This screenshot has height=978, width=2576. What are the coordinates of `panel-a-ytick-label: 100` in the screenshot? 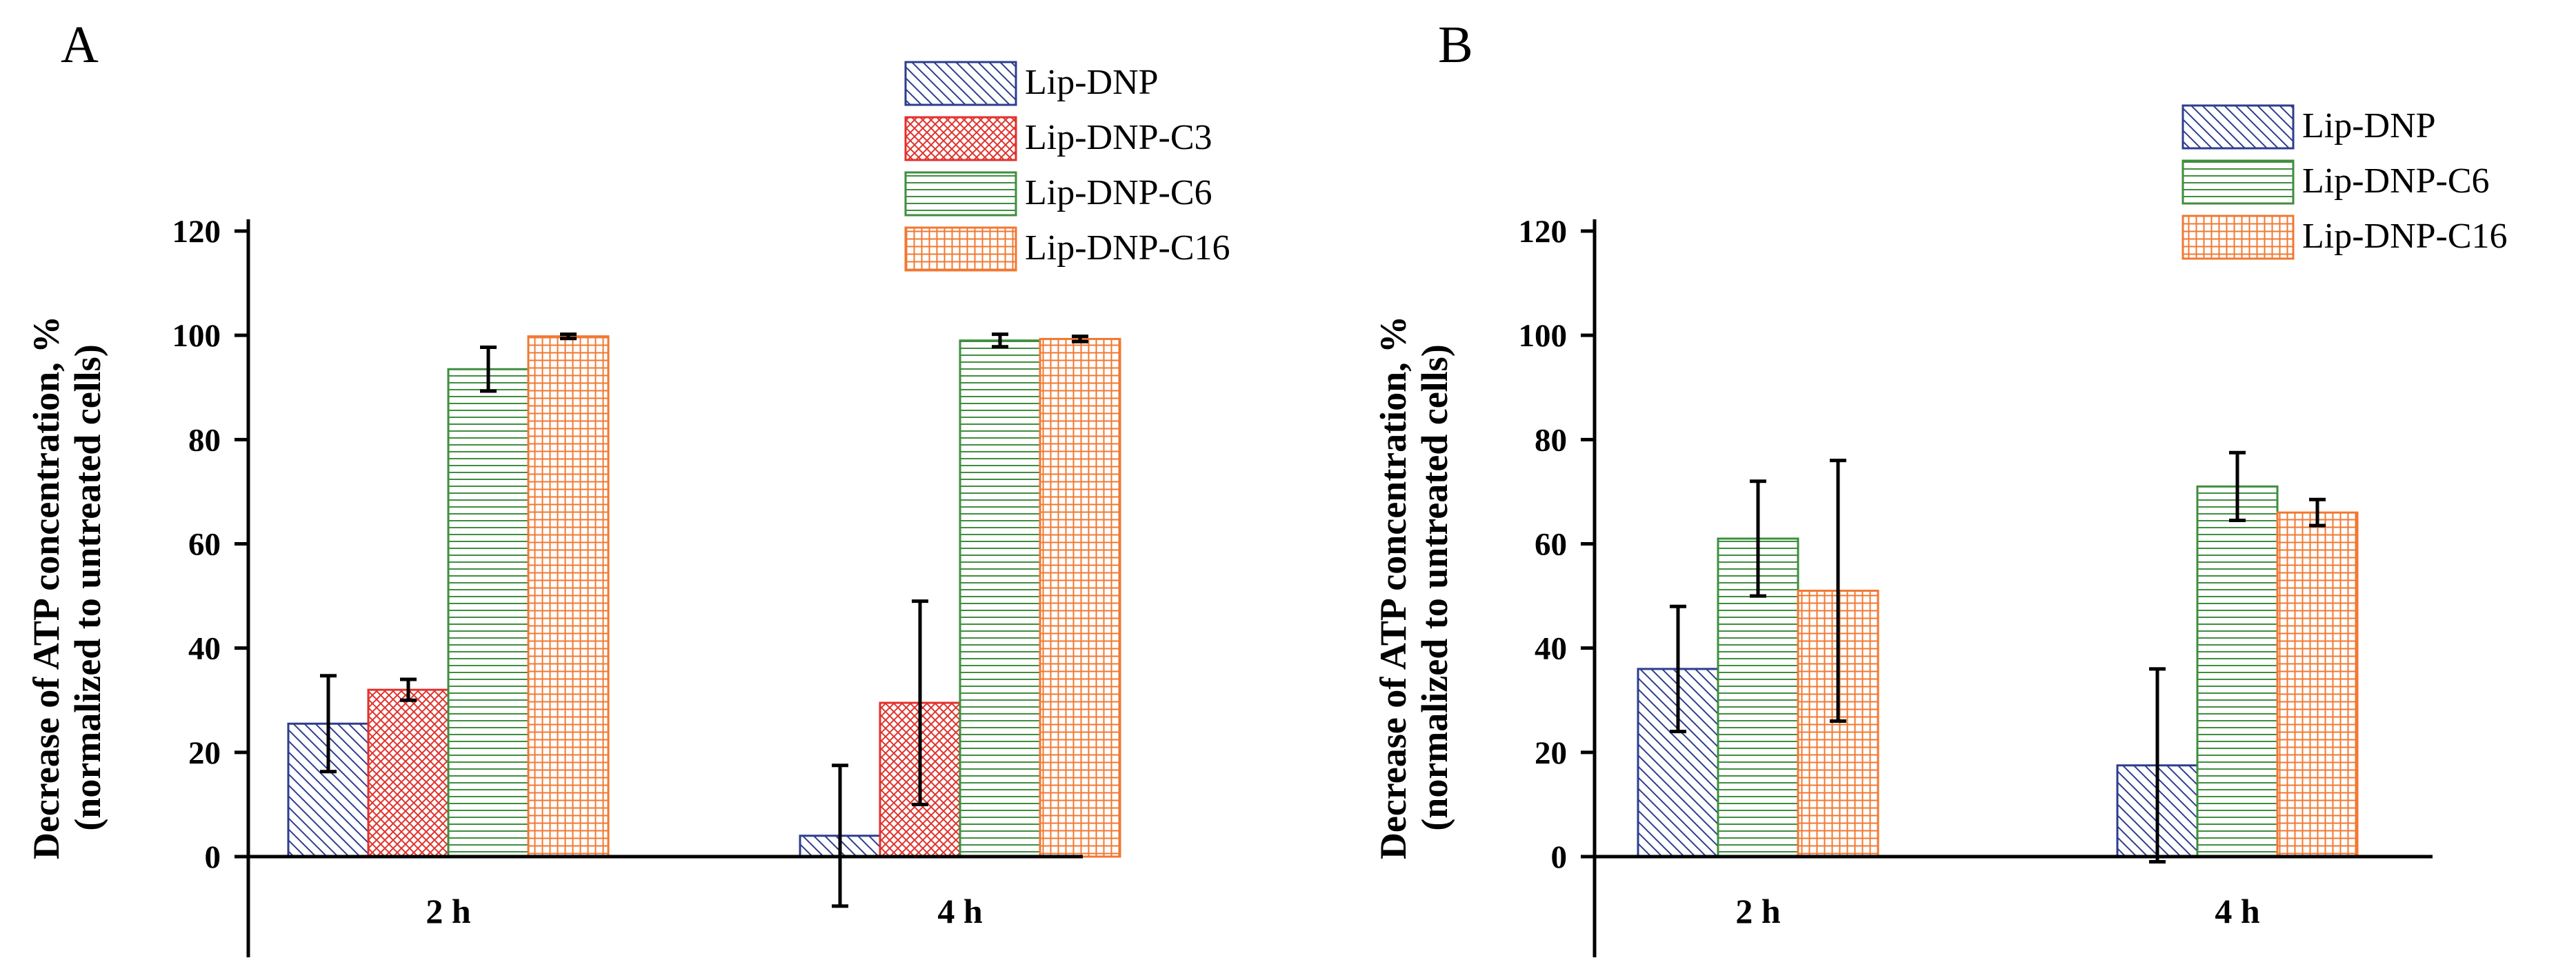 It's located at (196, 336).